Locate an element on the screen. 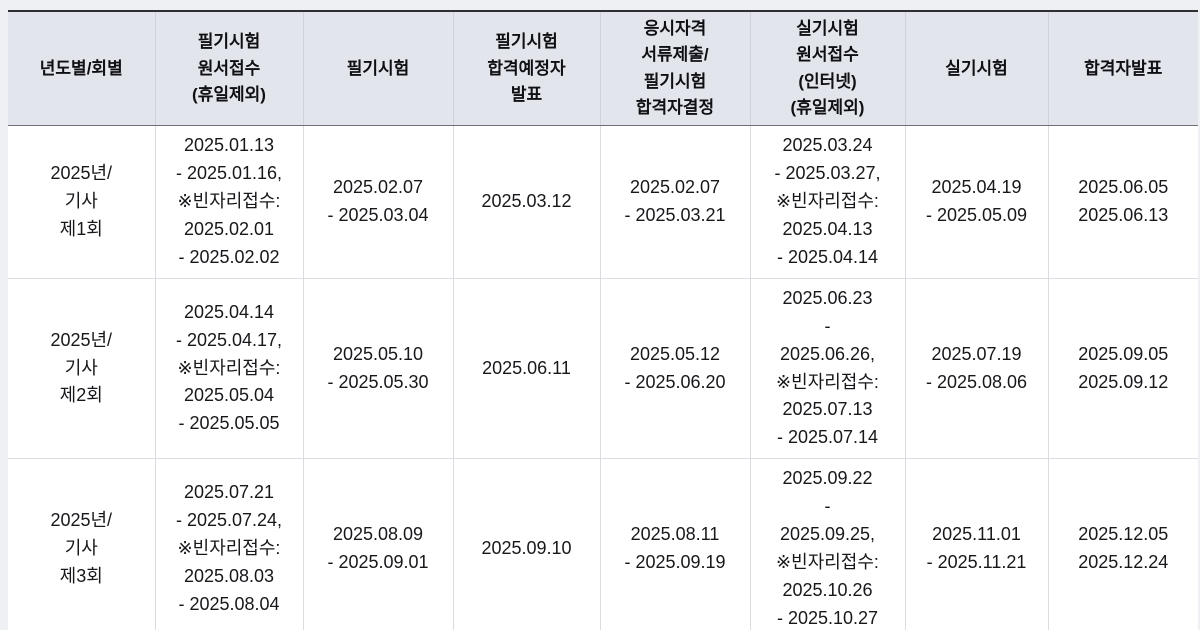 The image size is (1200, 630). table-cell: 2025년/ 기사 제3회 is located at coordinates (81, 544).